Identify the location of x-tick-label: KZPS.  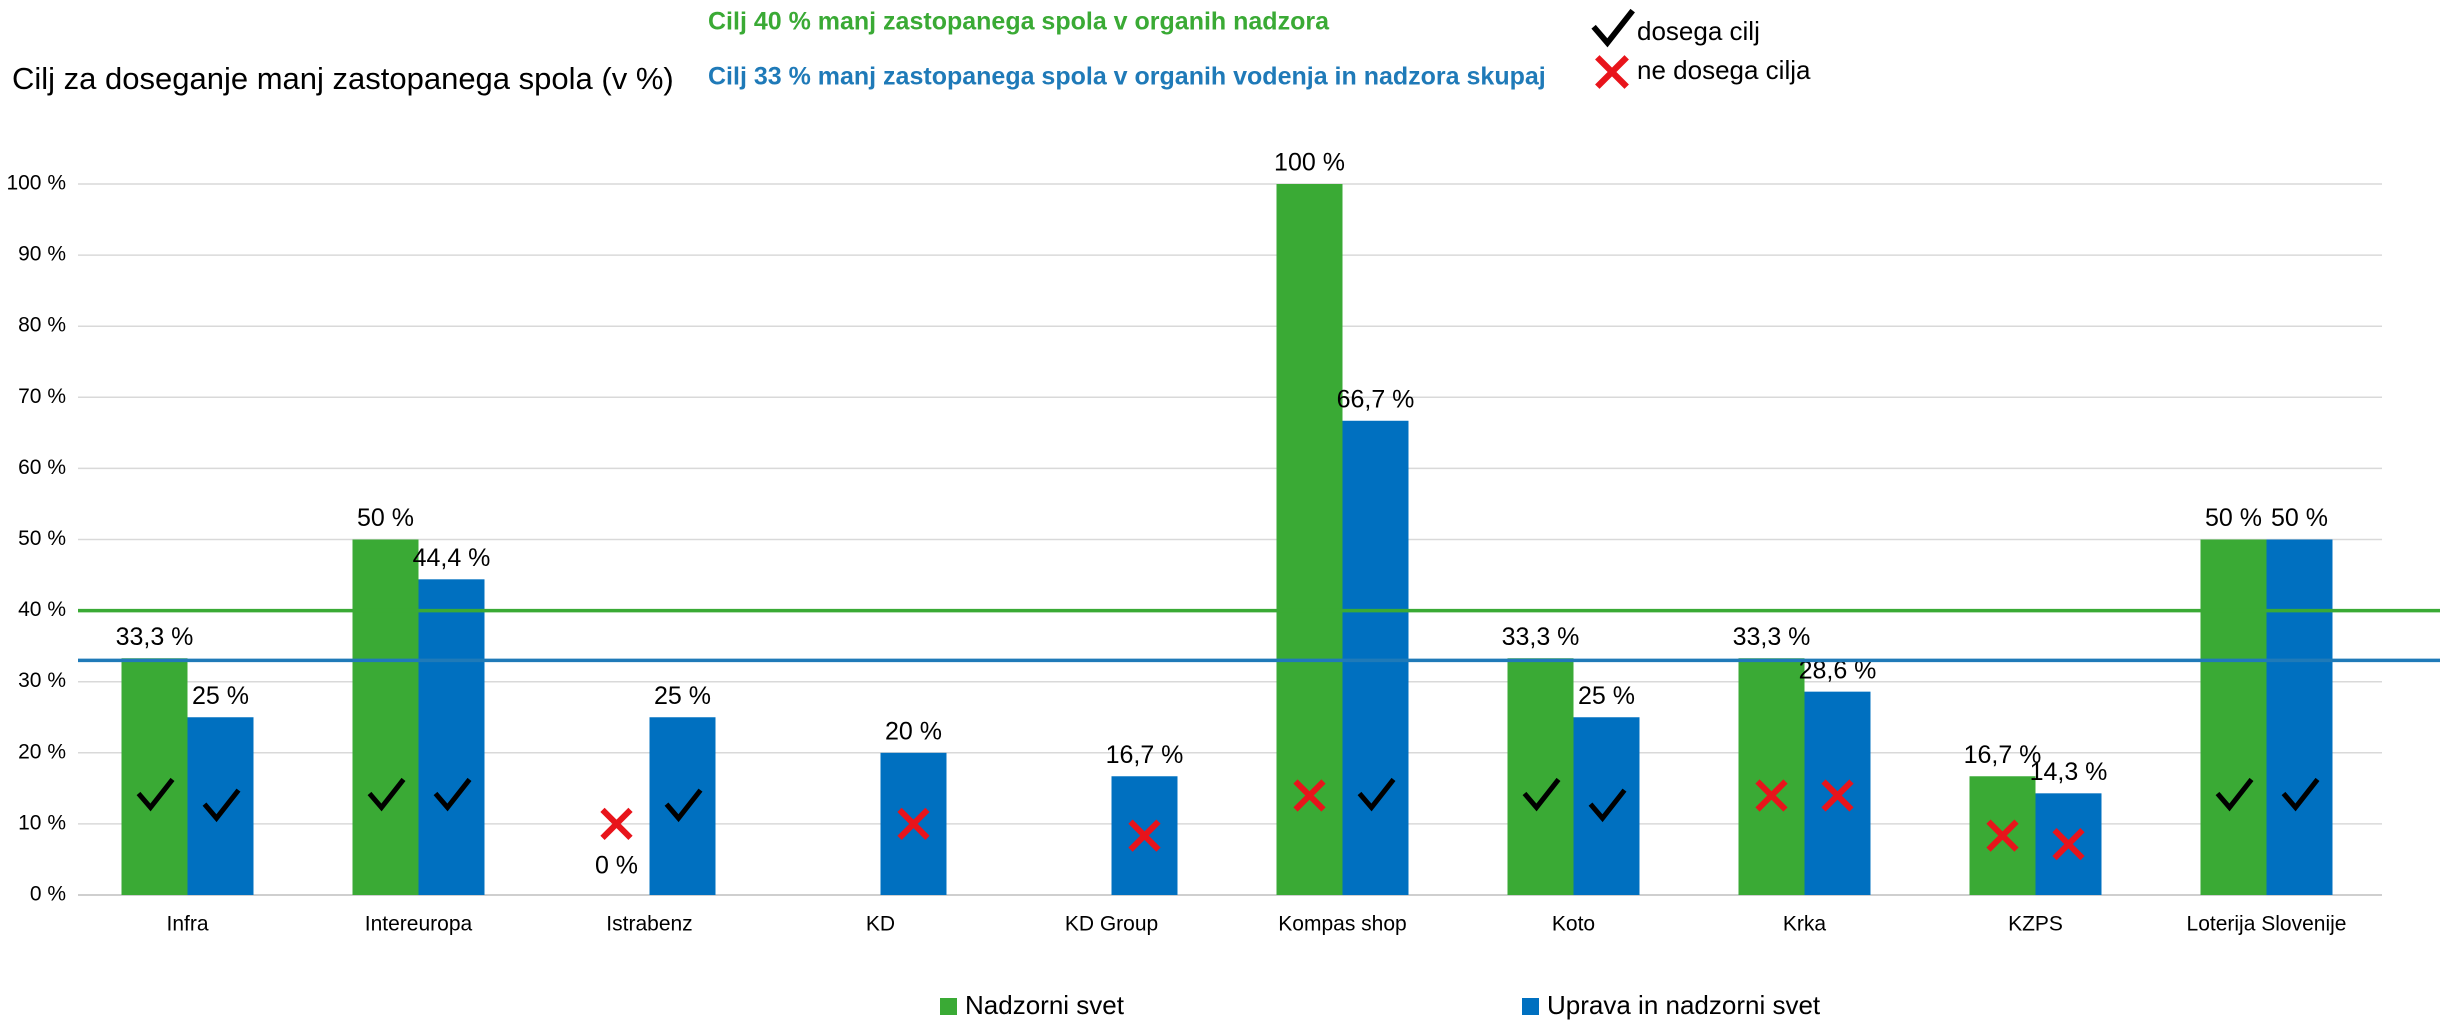
(2035, 924).